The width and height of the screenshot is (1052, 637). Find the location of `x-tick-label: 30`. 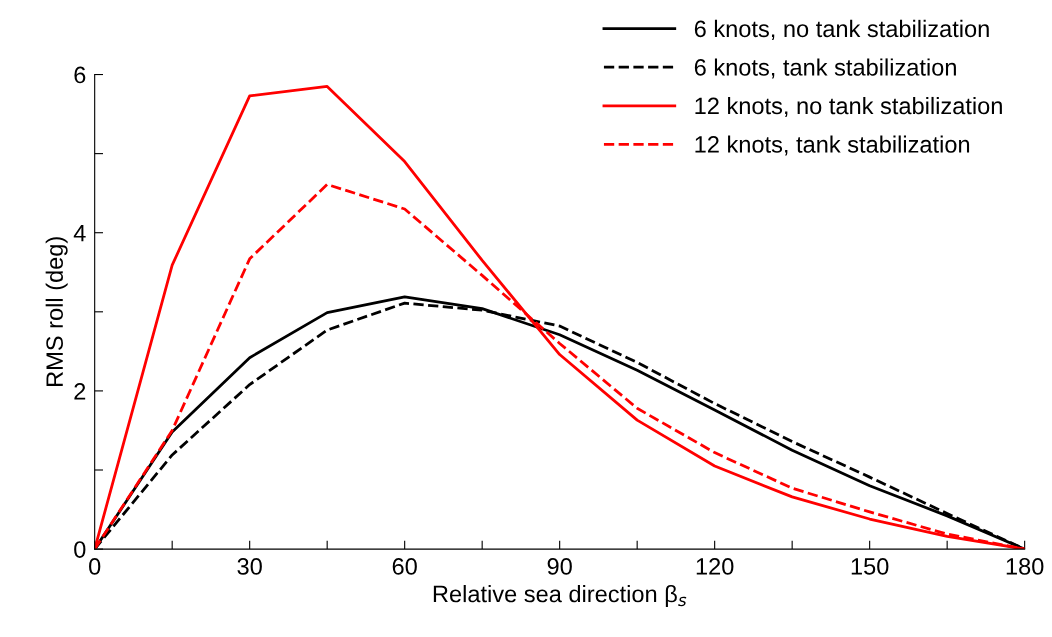

x-tick-label: 30 is located at coordinates (249, 566).